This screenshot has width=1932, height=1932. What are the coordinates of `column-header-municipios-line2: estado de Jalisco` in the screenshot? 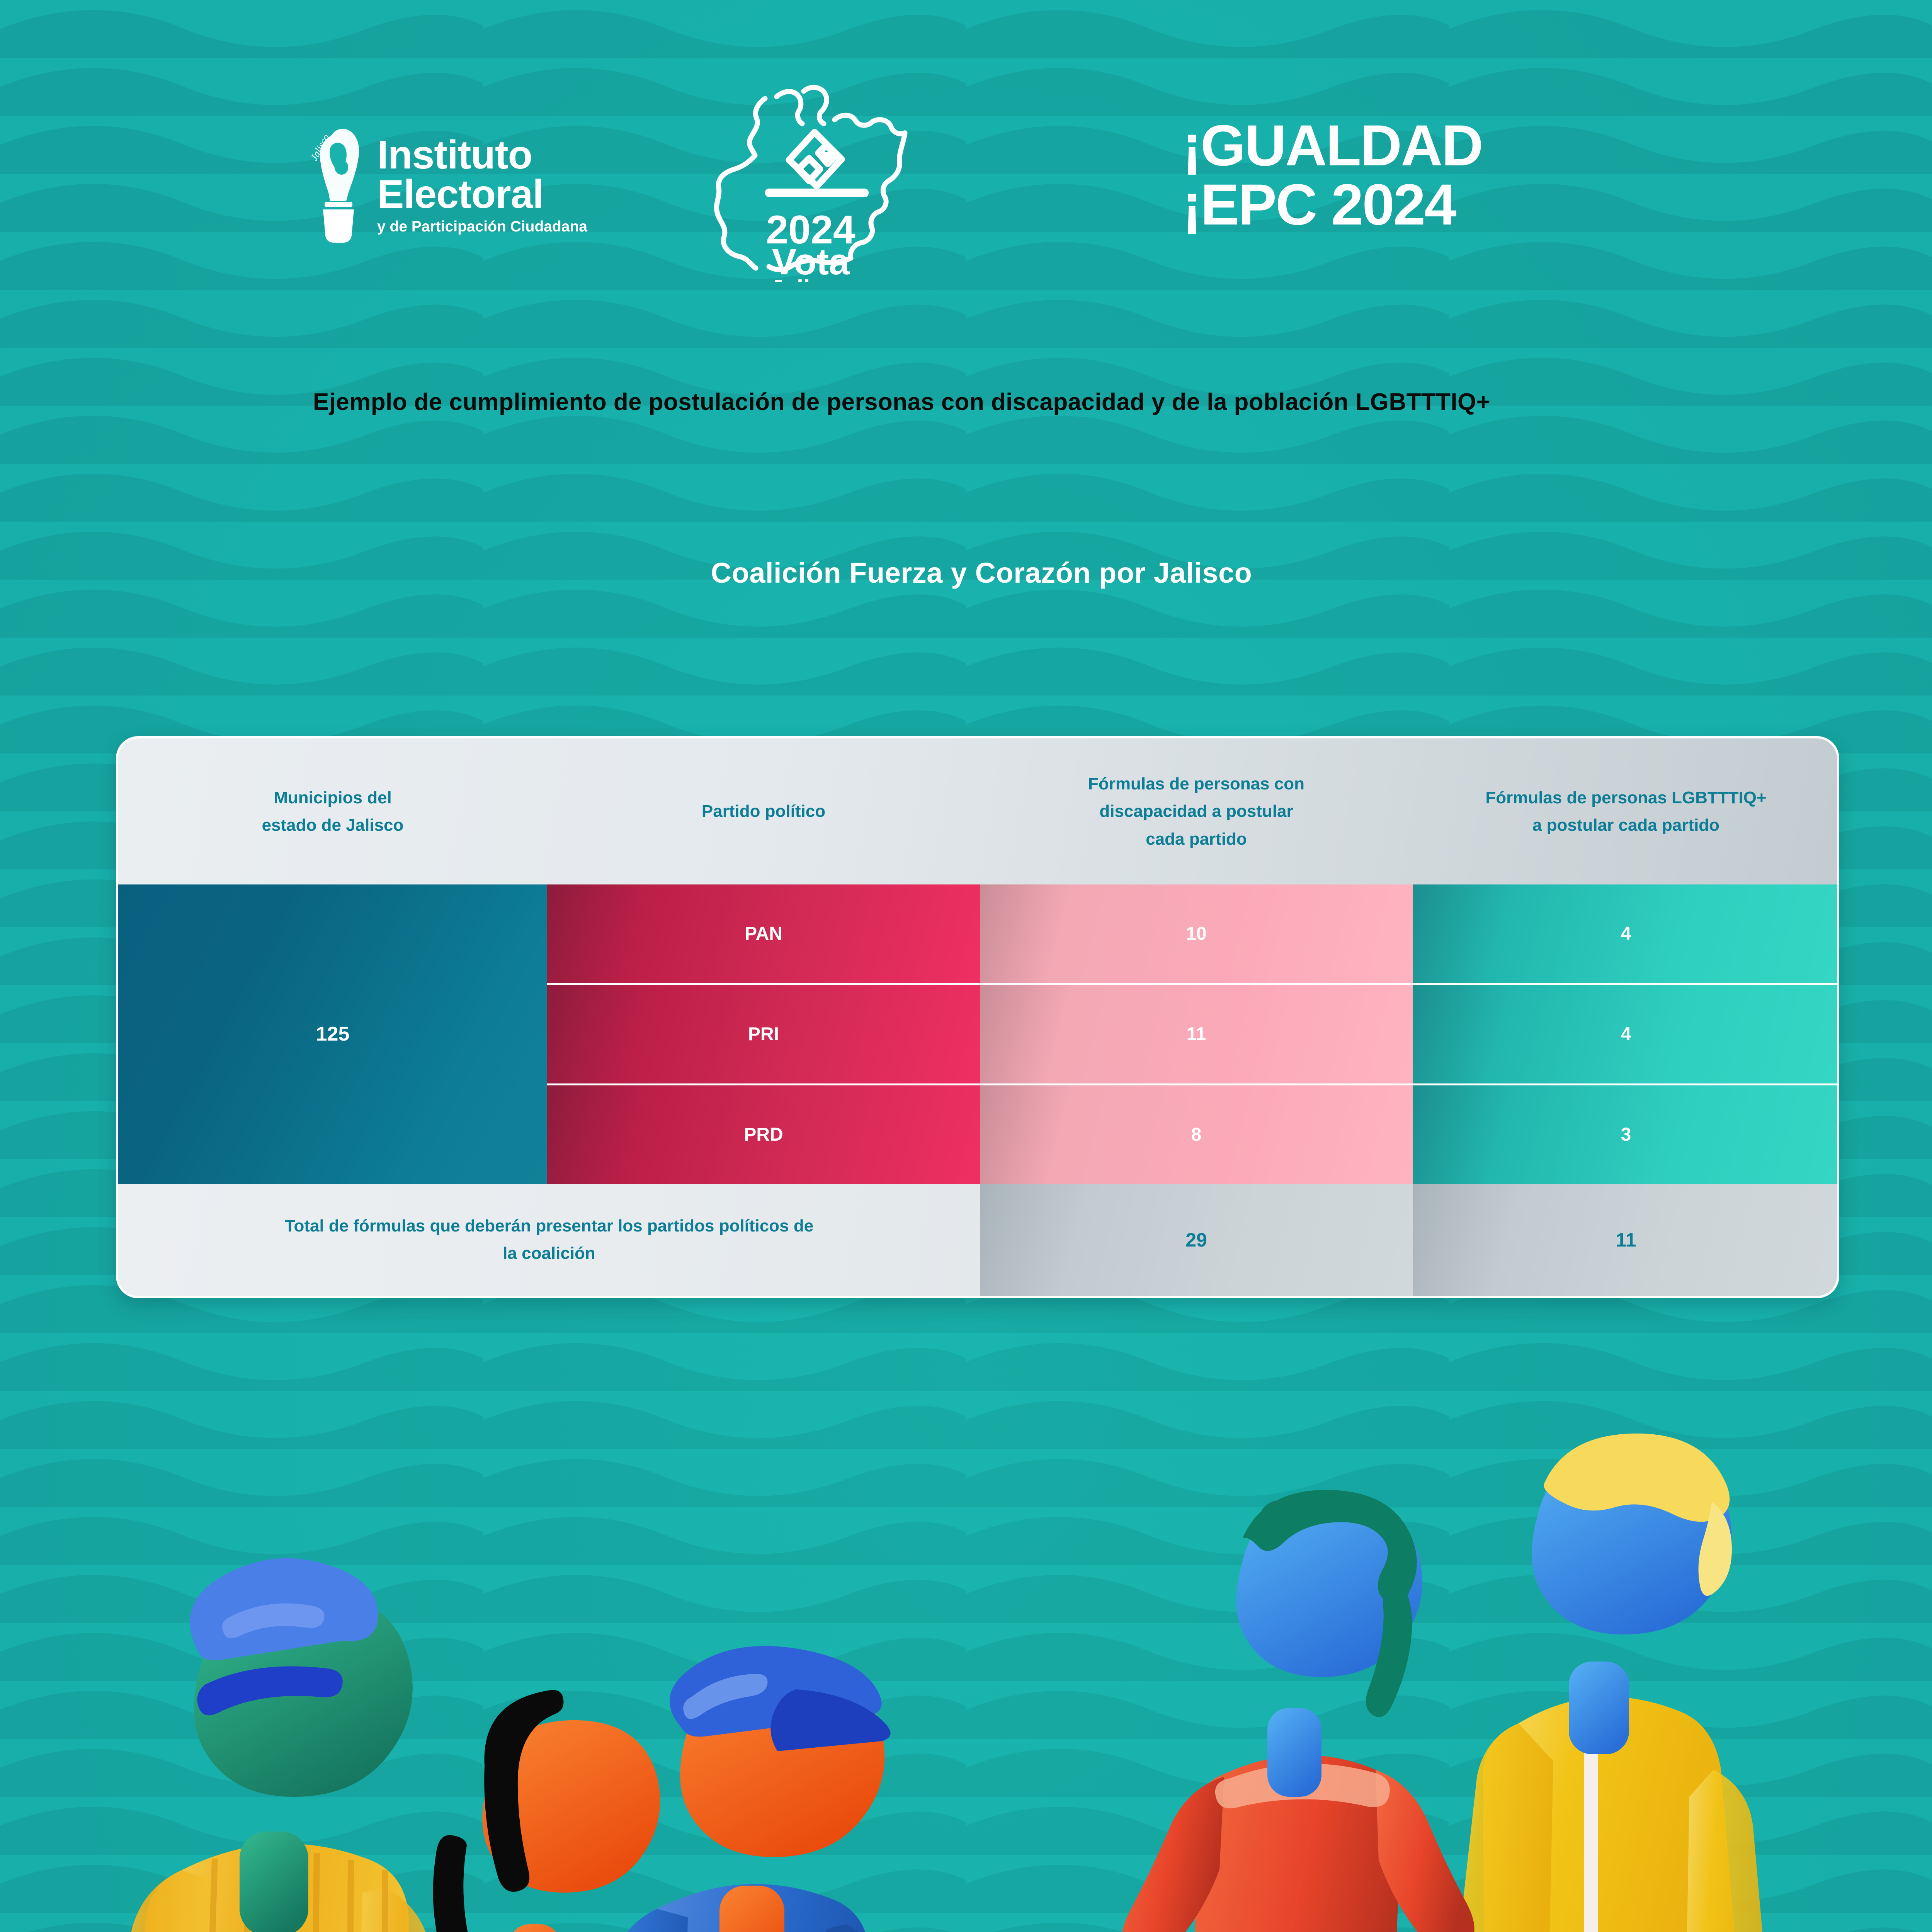 It's located at (333, 825).